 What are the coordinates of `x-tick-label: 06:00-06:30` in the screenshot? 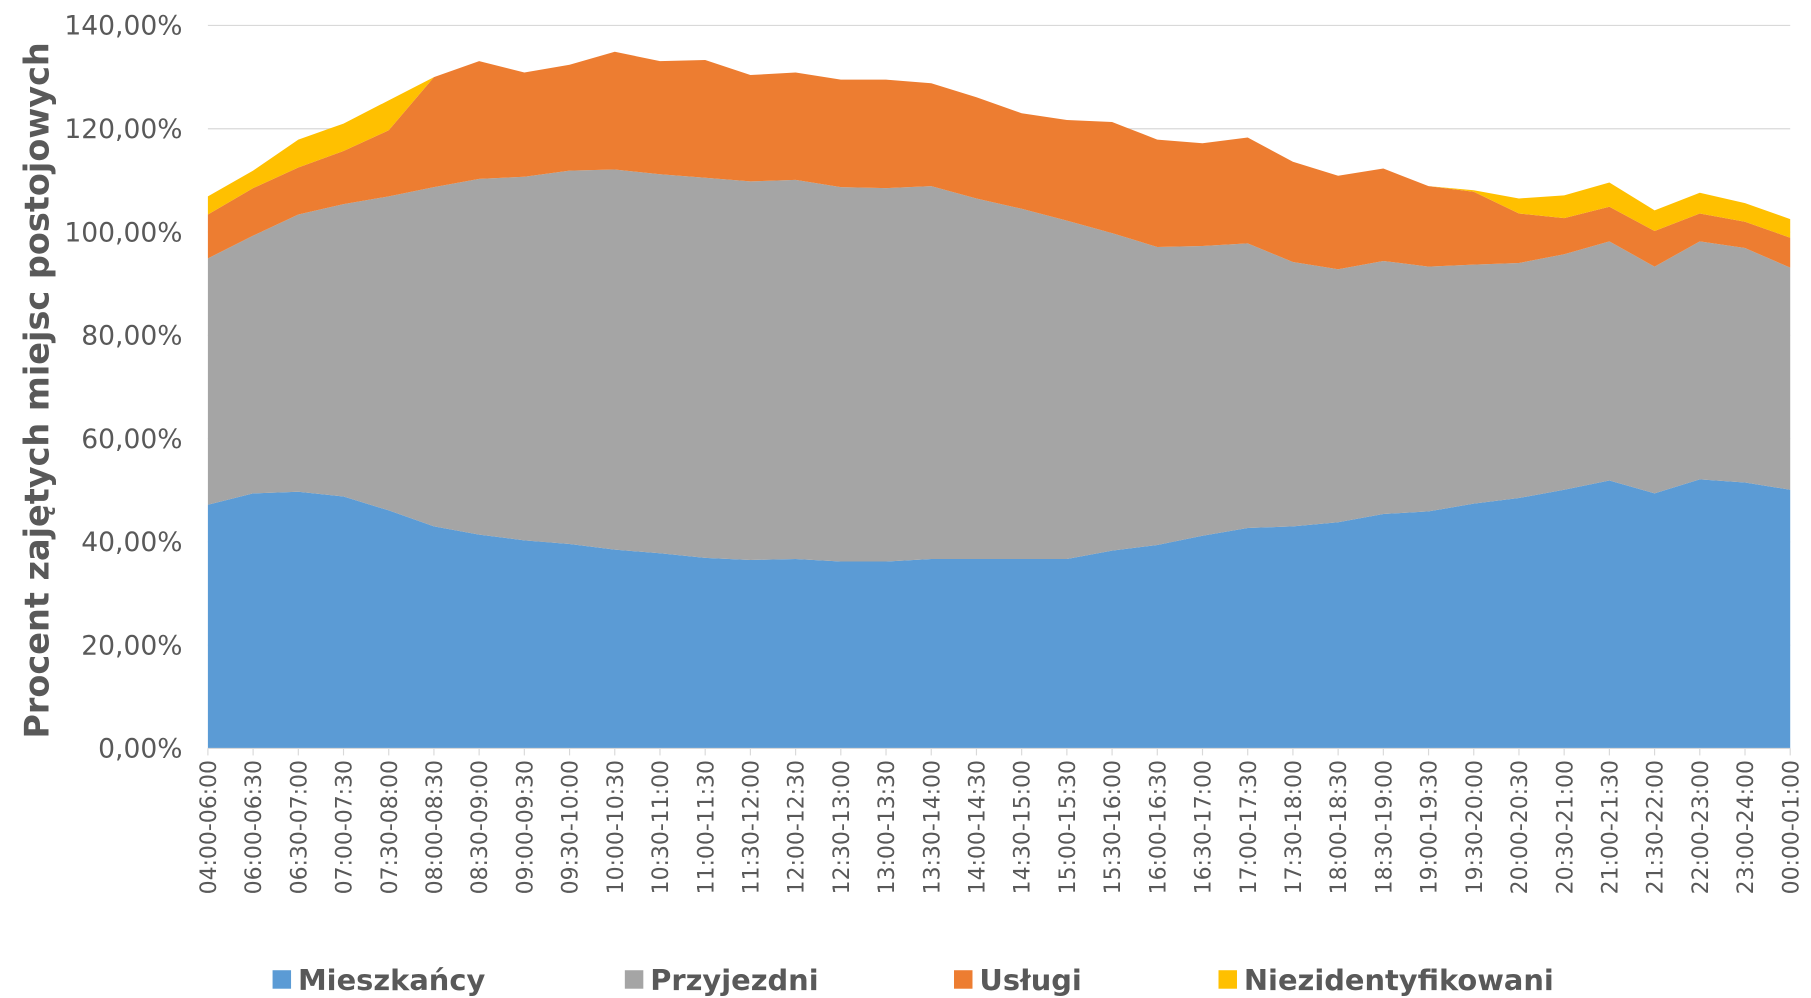 It's located at (254, 827).